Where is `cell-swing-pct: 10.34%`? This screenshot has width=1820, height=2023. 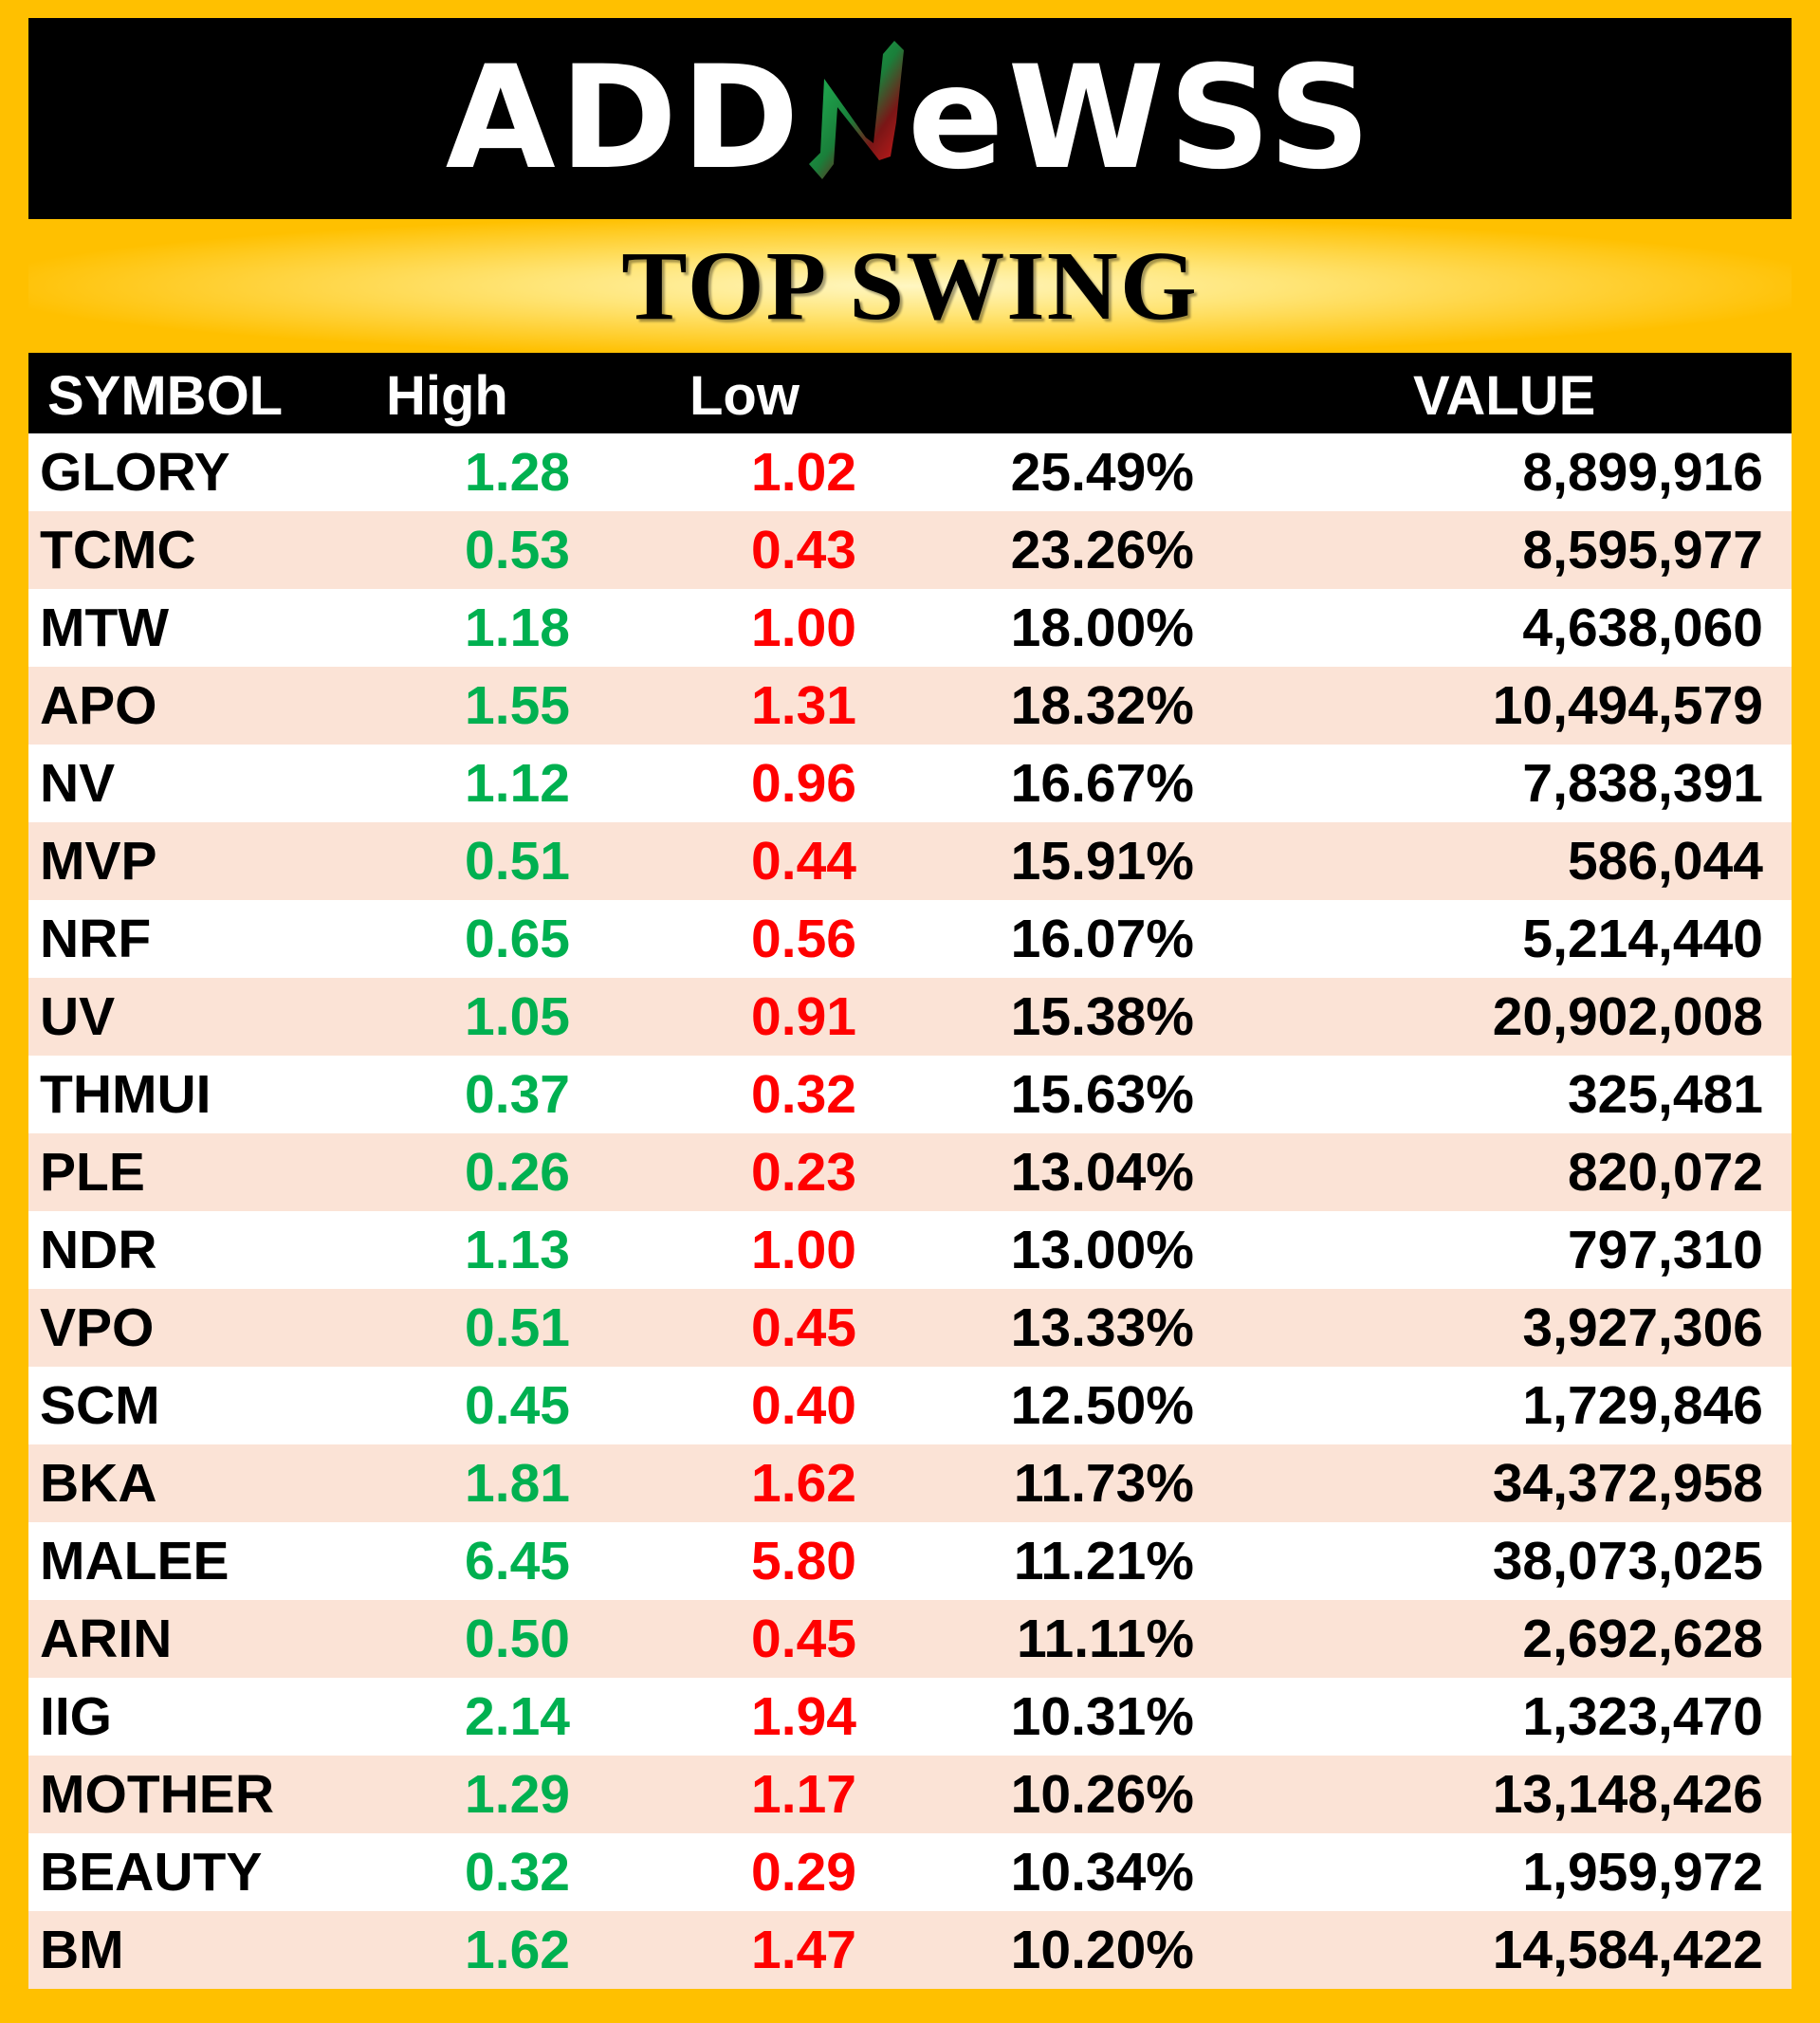
cell-swing-pct: 10.34% is located at coordinates (1102, 1872).